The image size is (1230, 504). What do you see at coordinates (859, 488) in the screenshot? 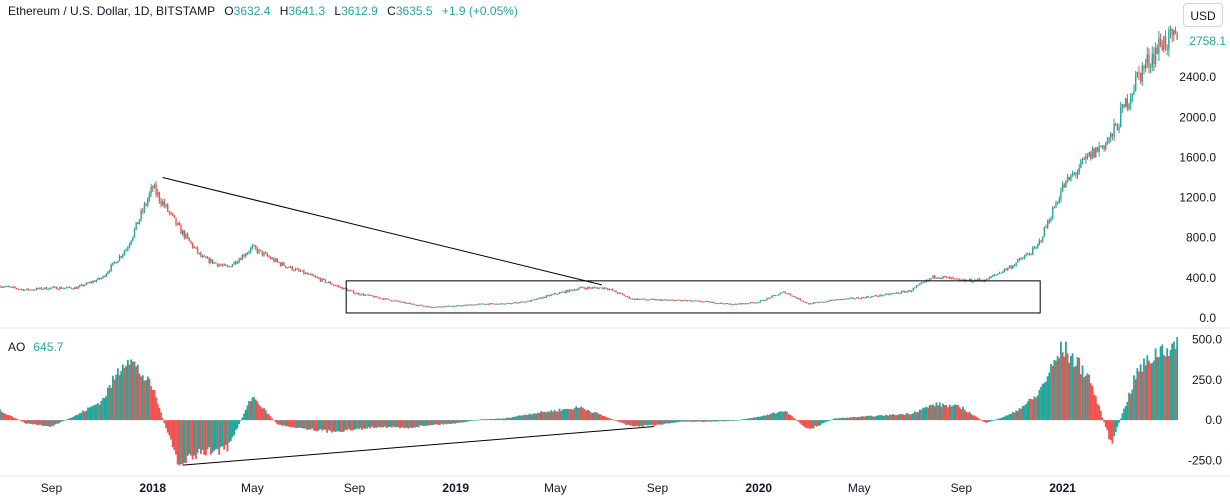
I see `time-axis-tick: May` at bounding box center [859, 488].